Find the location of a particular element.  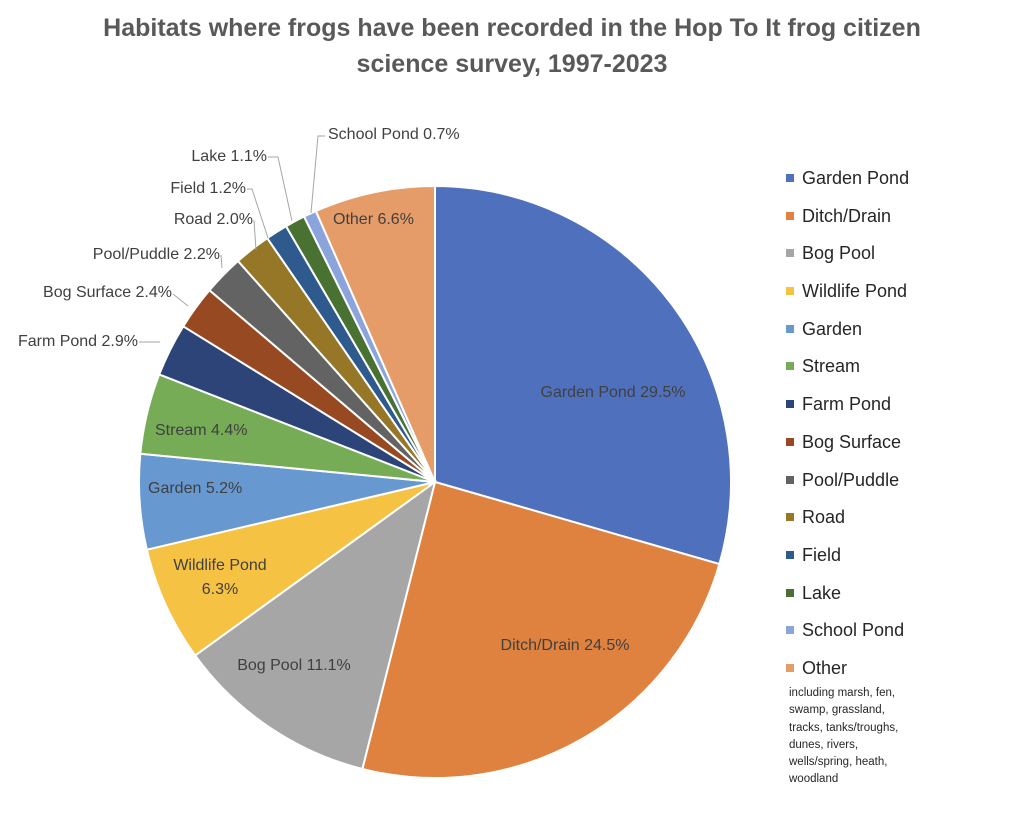

pie-slice-wildlife-pond is located at coordinates (290, 569).